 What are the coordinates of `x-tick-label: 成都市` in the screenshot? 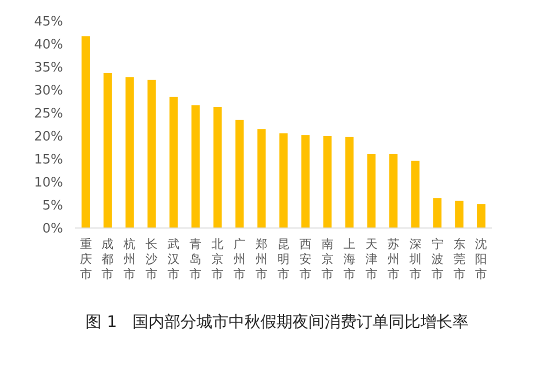 It's located at (108, 259).